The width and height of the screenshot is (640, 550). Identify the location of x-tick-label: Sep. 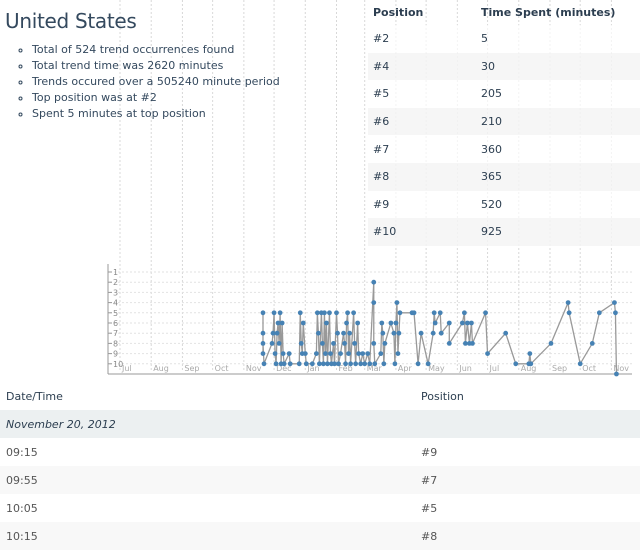
(559, 368).